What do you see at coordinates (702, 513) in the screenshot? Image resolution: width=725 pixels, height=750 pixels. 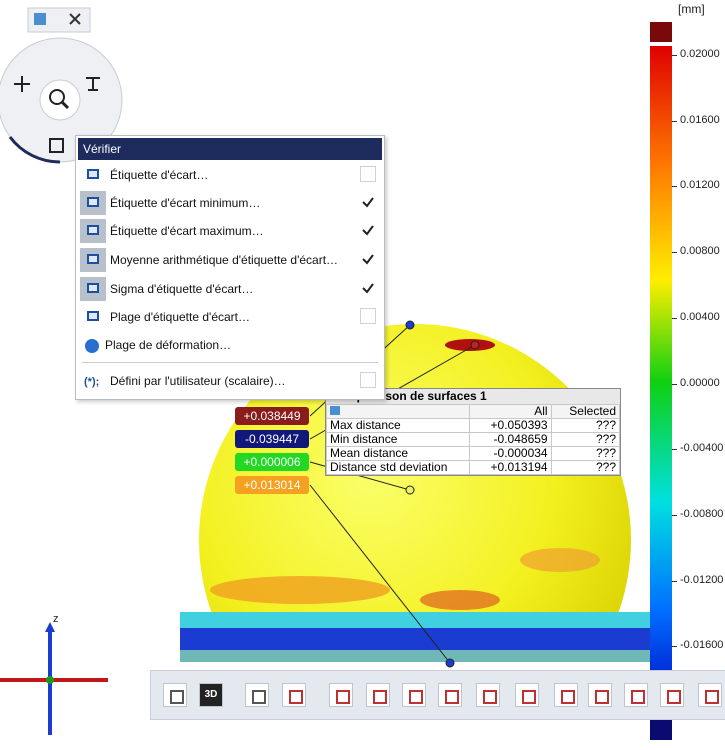 I see `scale-tick-label: -0.00800` at bounding box center [702, 513].